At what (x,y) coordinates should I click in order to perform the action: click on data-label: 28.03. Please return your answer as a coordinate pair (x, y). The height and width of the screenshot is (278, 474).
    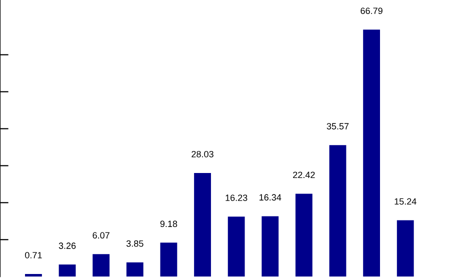
    Looking at the image, I should click on (203, 154).